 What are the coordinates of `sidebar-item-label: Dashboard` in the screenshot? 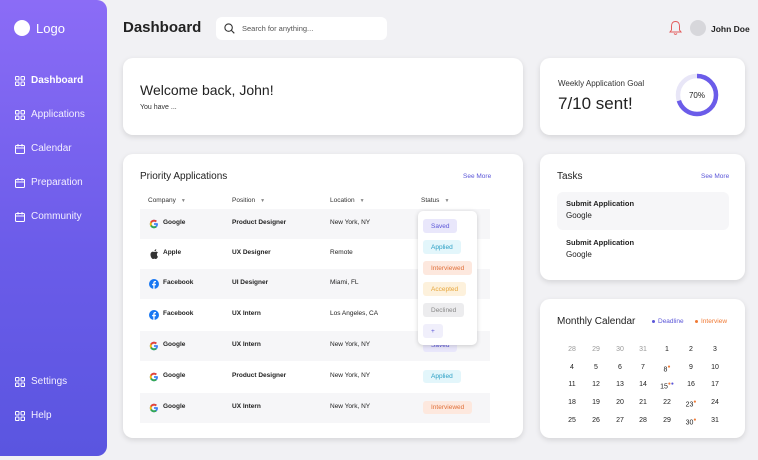 It's located at (57, 80).